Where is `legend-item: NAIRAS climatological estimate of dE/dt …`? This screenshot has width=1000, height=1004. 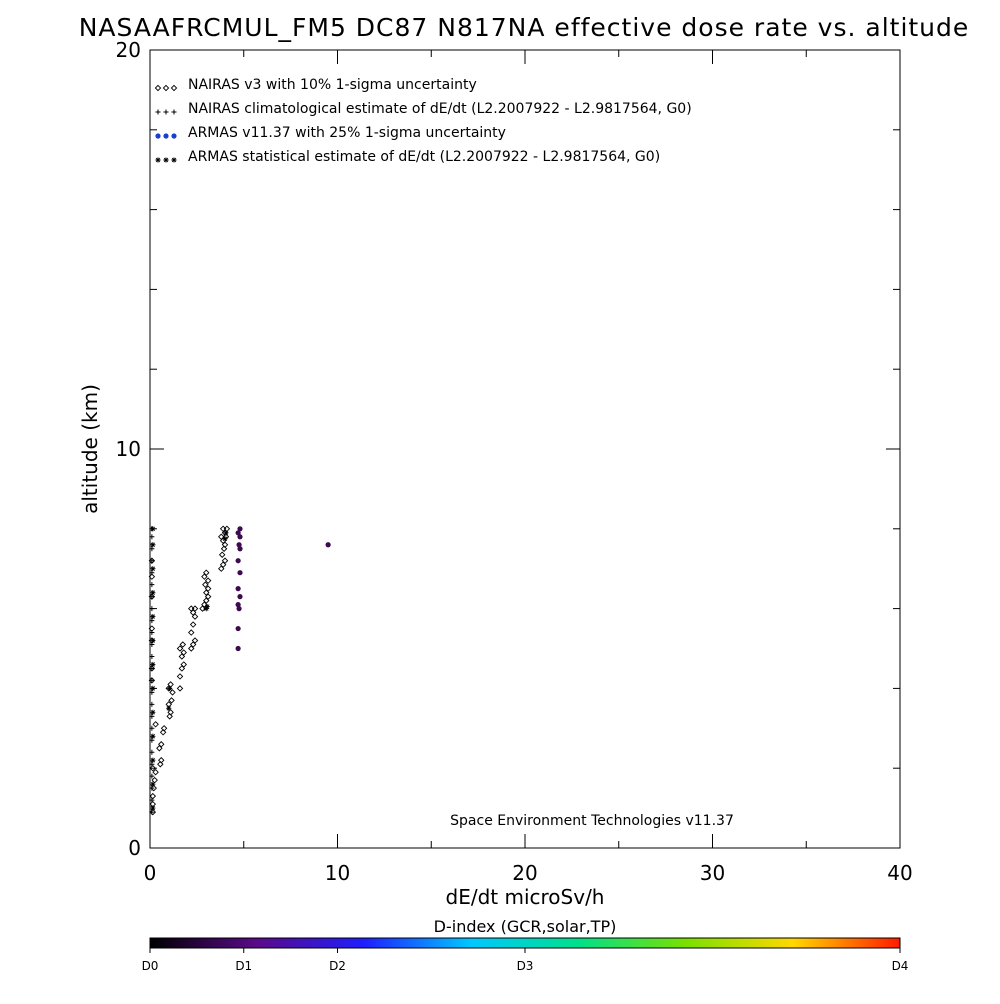 legend-item: NAIRAS climatological estimate of dE/dt … is located at coordinates (423, 109).